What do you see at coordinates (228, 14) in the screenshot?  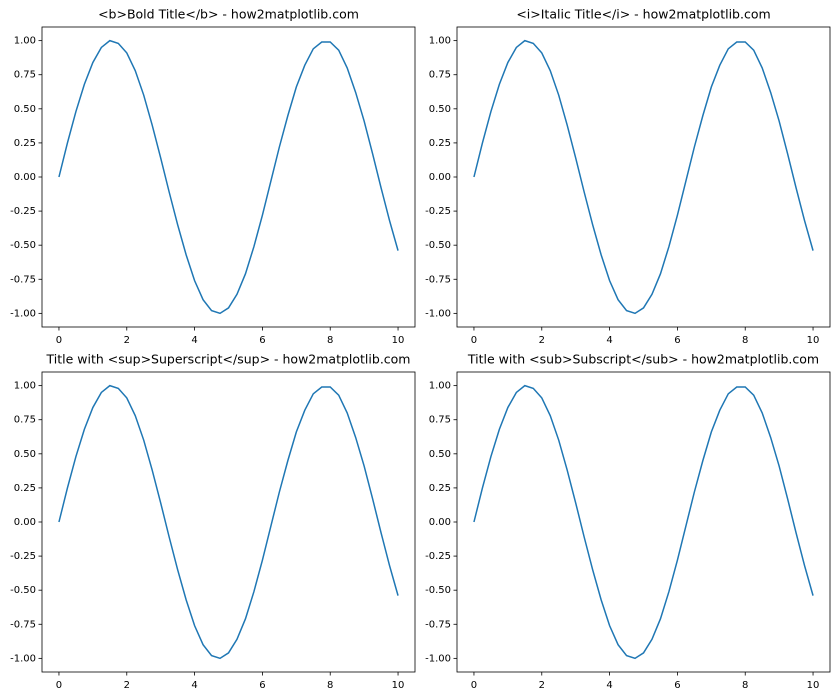 I see `chart-title: <b>Bold Title</b> - how2matplotlib.com` at bounding box center [228, 14].